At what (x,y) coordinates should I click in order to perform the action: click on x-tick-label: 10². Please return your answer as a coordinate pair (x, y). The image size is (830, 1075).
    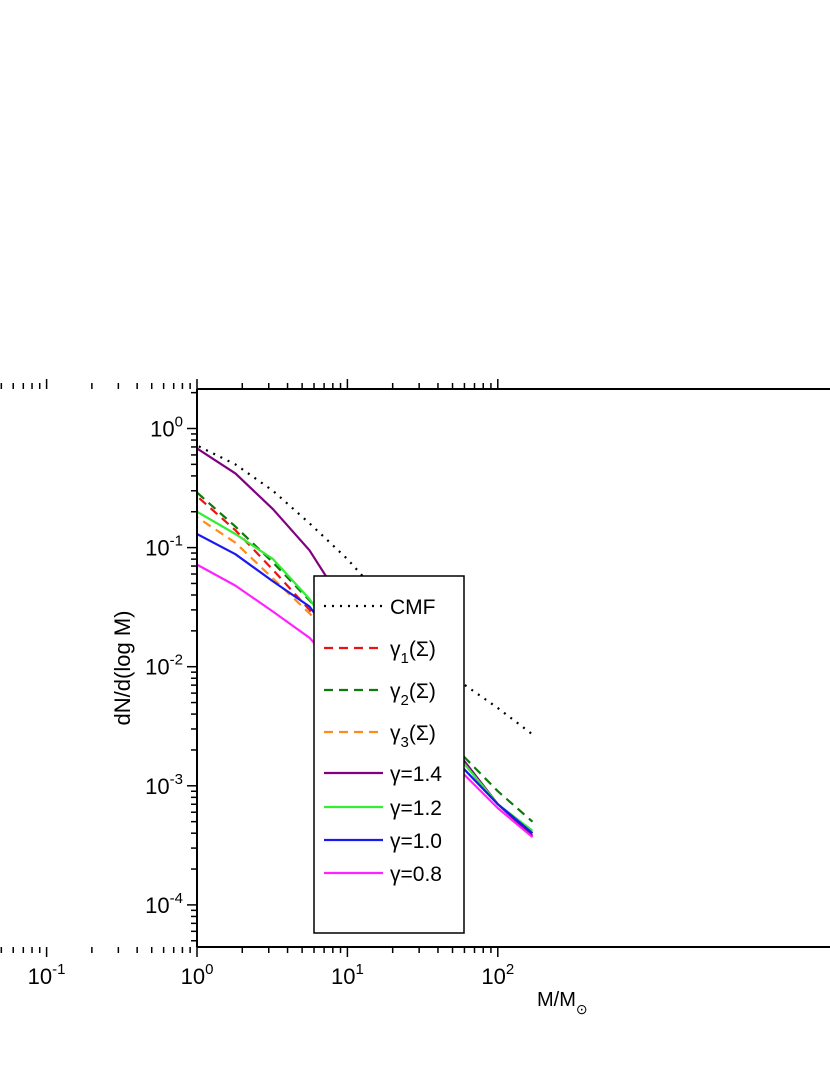
    Looking at the image, I should click on (497, 975).